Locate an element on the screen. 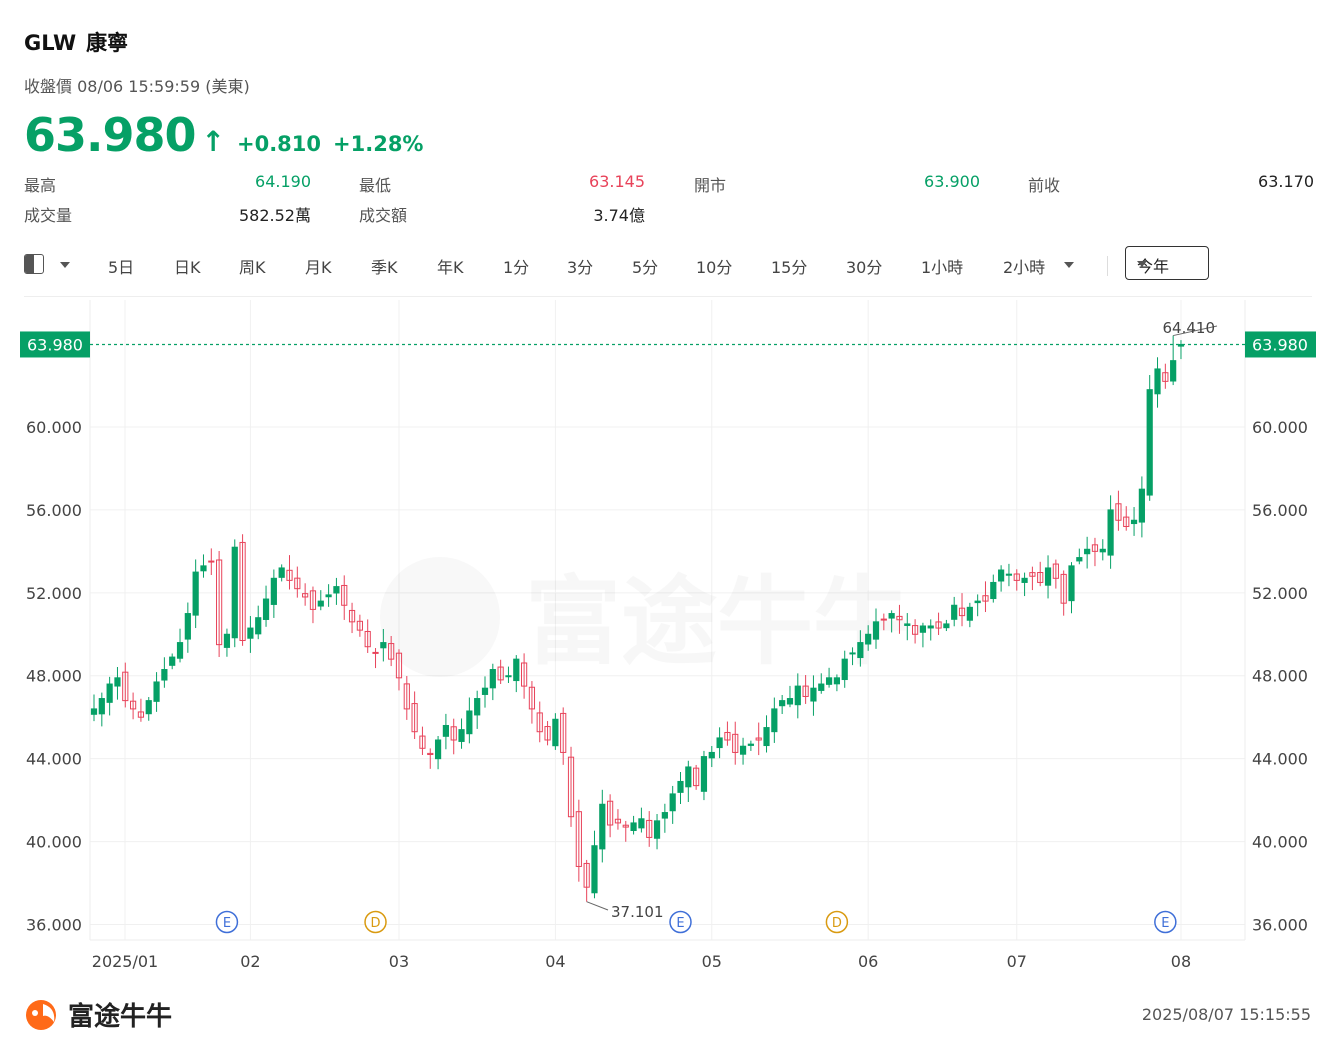 This screenshot has height=1055, width=1335. event-marker-label: E is located at coordinates (680, 923).